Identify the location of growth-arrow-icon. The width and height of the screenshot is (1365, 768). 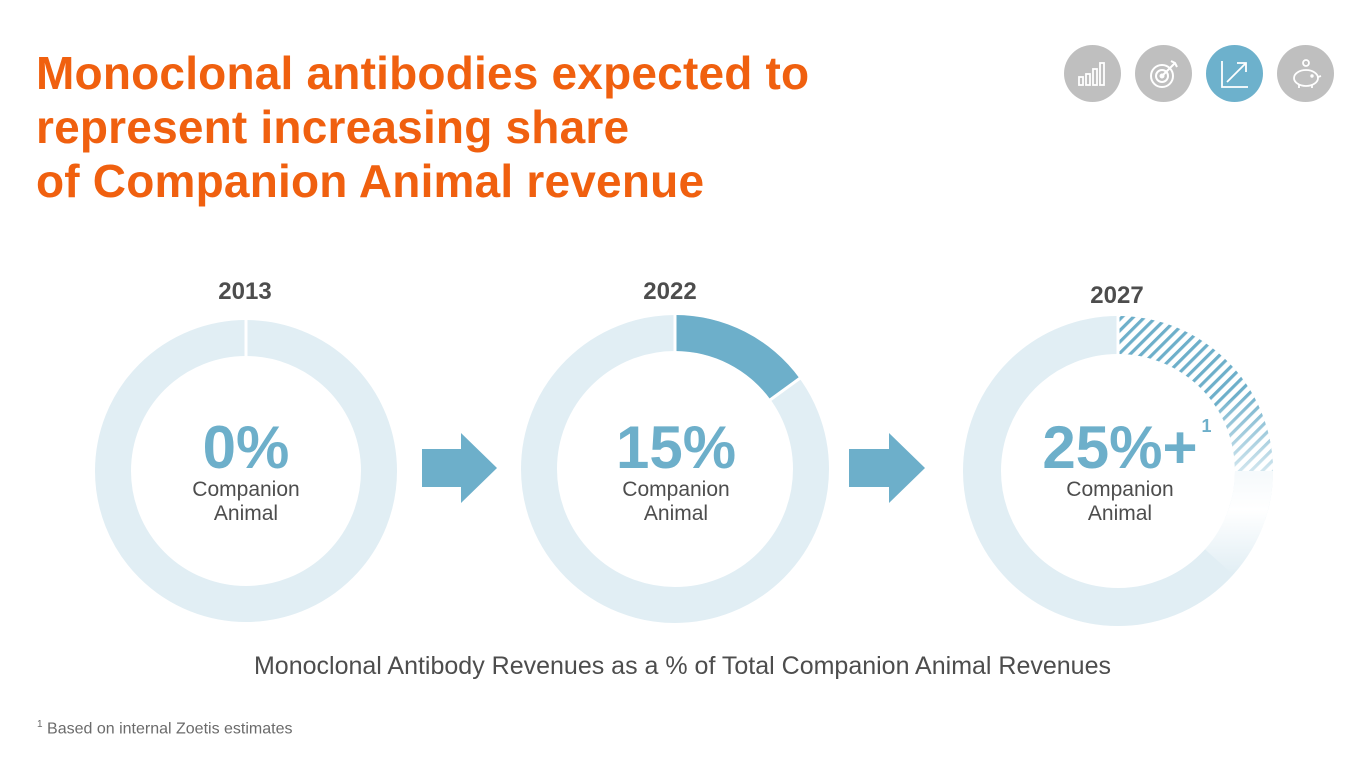
(1234, 73).